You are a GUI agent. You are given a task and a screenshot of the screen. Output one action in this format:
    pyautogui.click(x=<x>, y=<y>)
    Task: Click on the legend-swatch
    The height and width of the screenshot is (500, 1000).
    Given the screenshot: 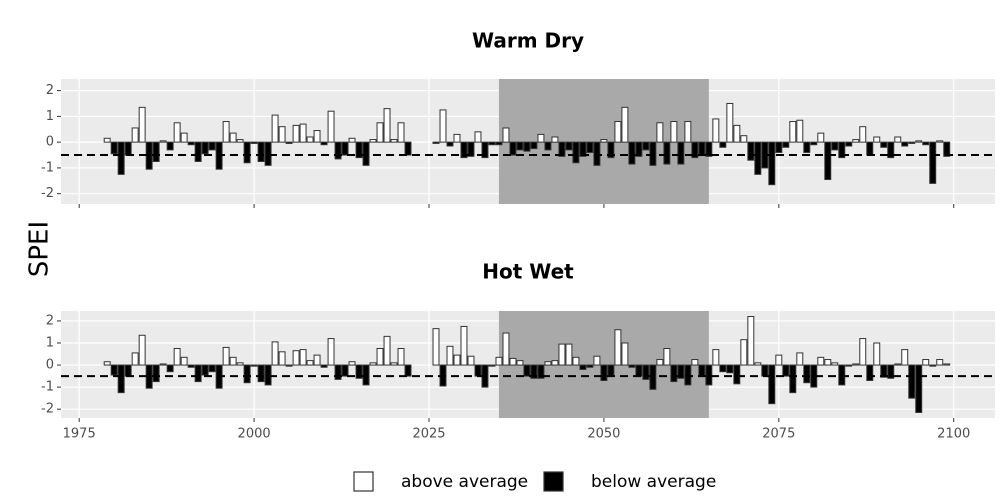 What is the action you would take?
    pyautogui.click(x=553, y=481)
    